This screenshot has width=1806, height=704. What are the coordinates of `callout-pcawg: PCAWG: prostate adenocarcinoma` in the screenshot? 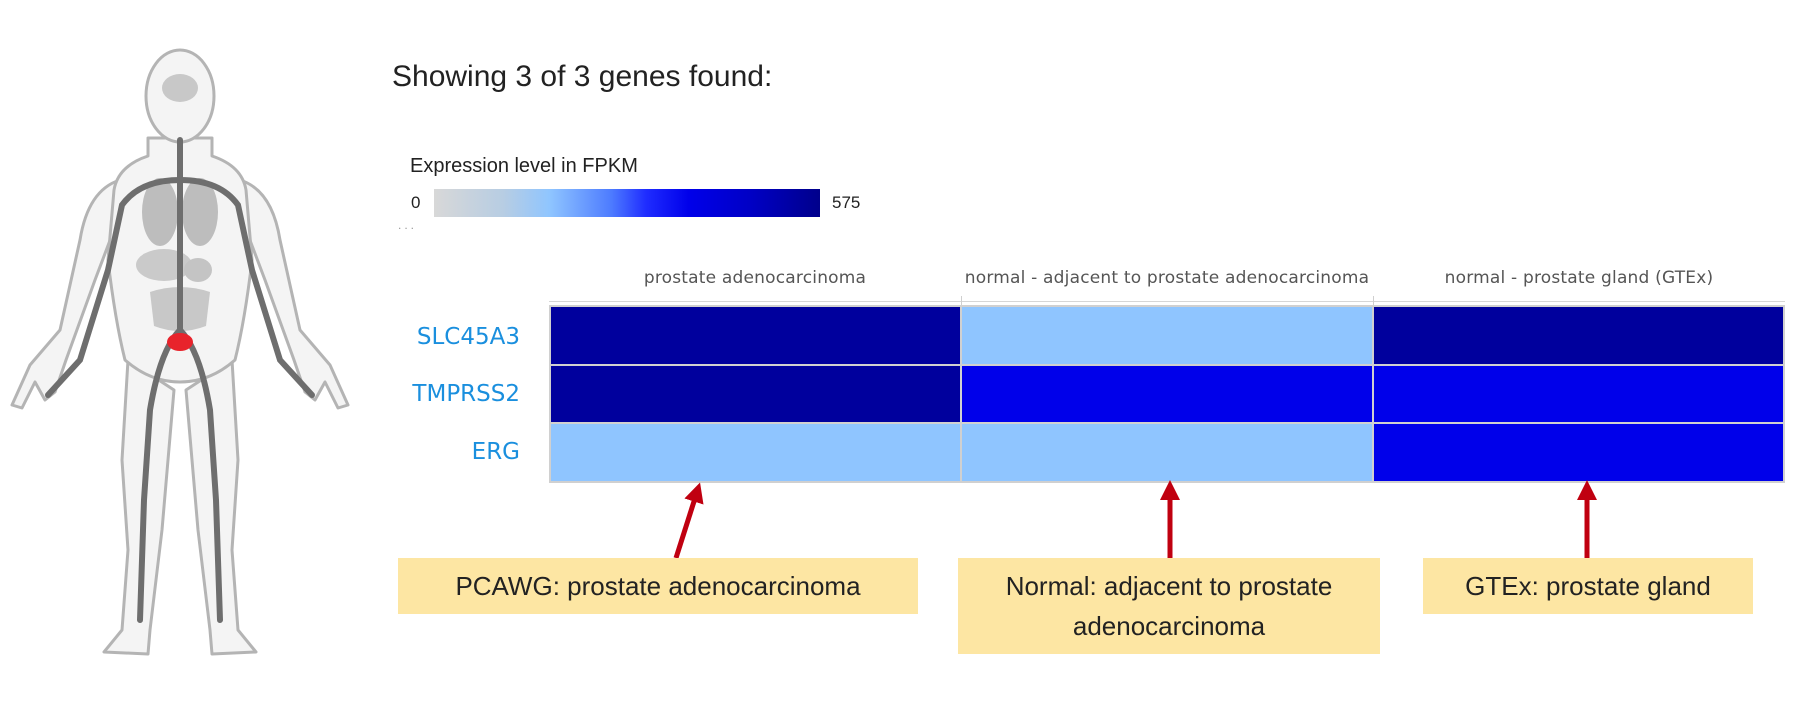 It's located at (658, 586).